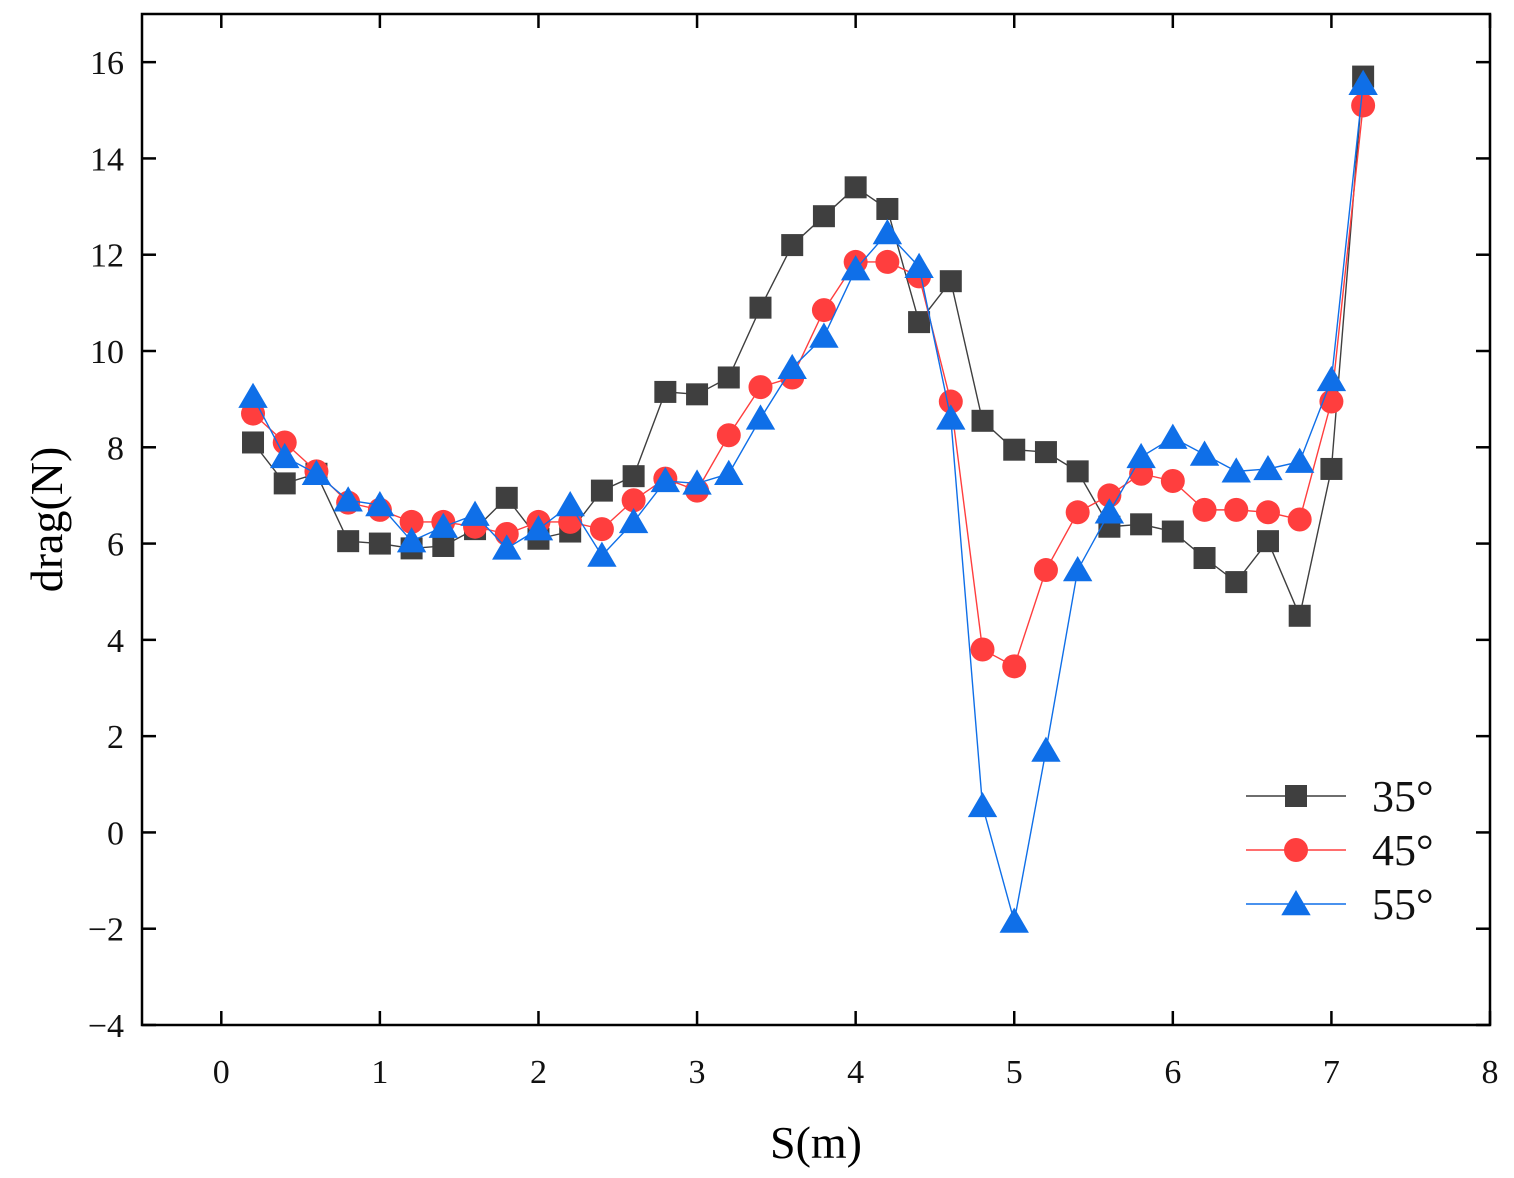 Image resolution: width=1514 pixels, height=1178 pixels. I want to click on y-tick-label: −4, so click(106, 1026).